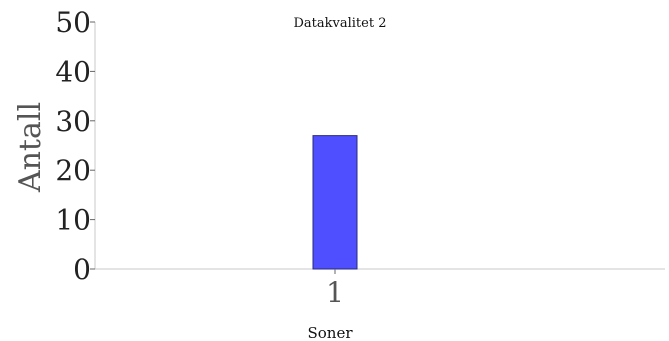 The image size is (669, 341). Describe the element at coordinates (75, 146) in the screenshot. I see `y-axis-ticks: 0 10 20 30 40 50` at that location.